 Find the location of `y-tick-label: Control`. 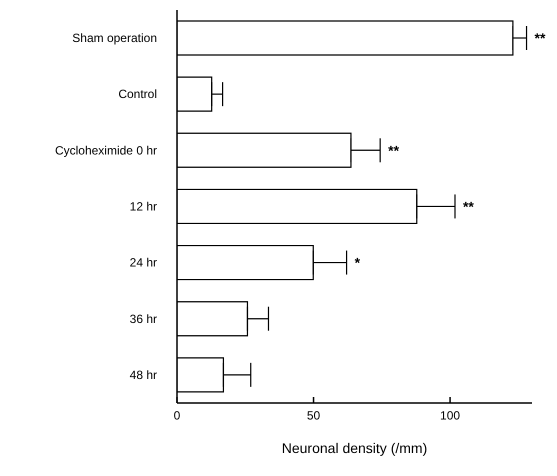

y-tick-label: Control is located at coordinates (137, 94).